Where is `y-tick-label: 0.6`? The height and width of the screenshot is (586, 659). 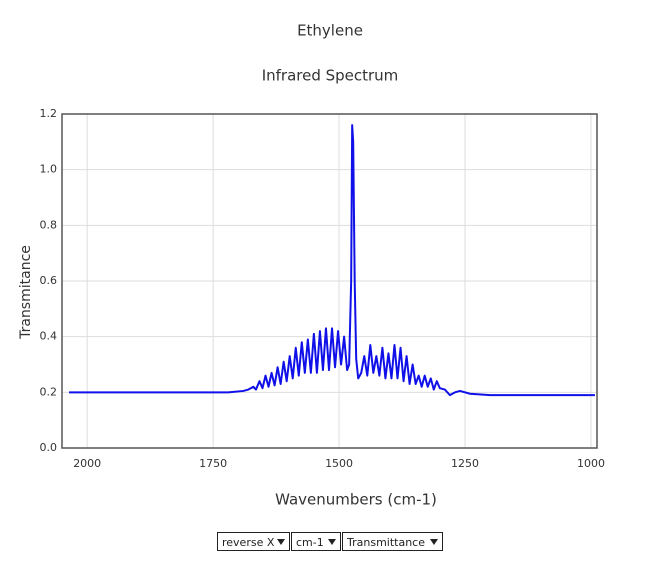 y-tick-label: 0.6 is located at coordinates (49, 280).